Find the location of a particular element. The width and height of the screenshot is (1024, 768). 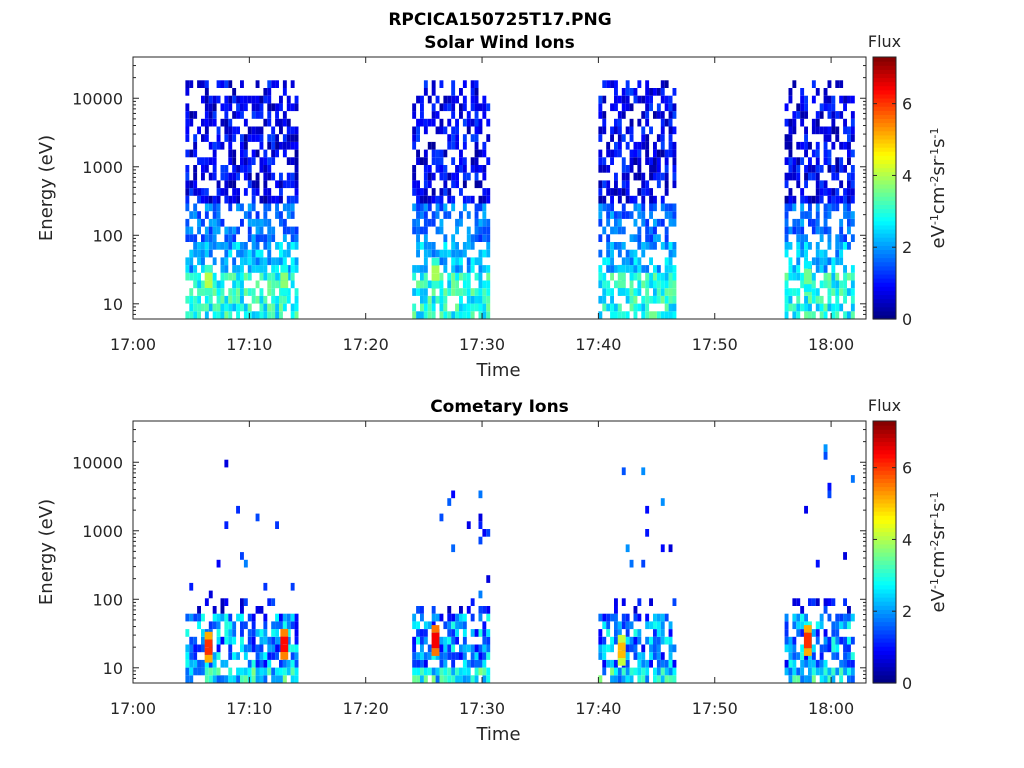

colorbar-frame is located at coordinates (884, 188).